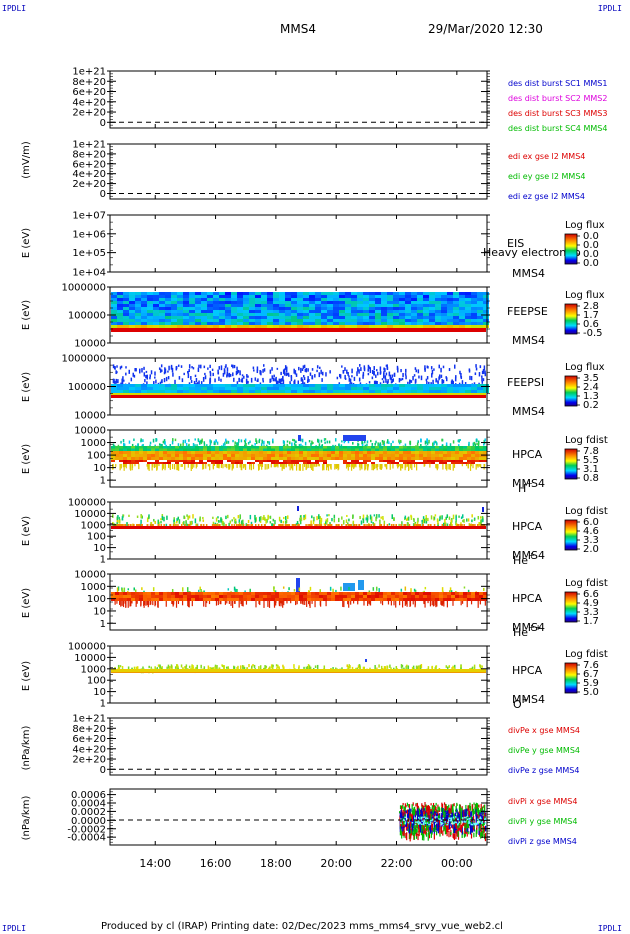 The image size is (630, 934). Describe the element at coordinates (591, 396) in the screenshot. I see `colorbar-tick-label: 1.3` at that location.